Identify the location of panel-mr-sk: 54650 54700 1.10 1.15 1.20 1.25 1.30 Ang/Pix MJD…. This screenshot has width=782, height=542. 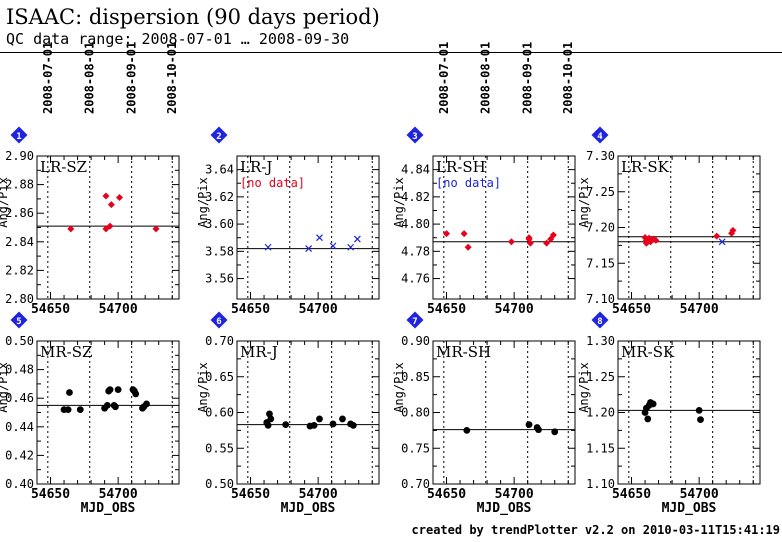
(669, 413).